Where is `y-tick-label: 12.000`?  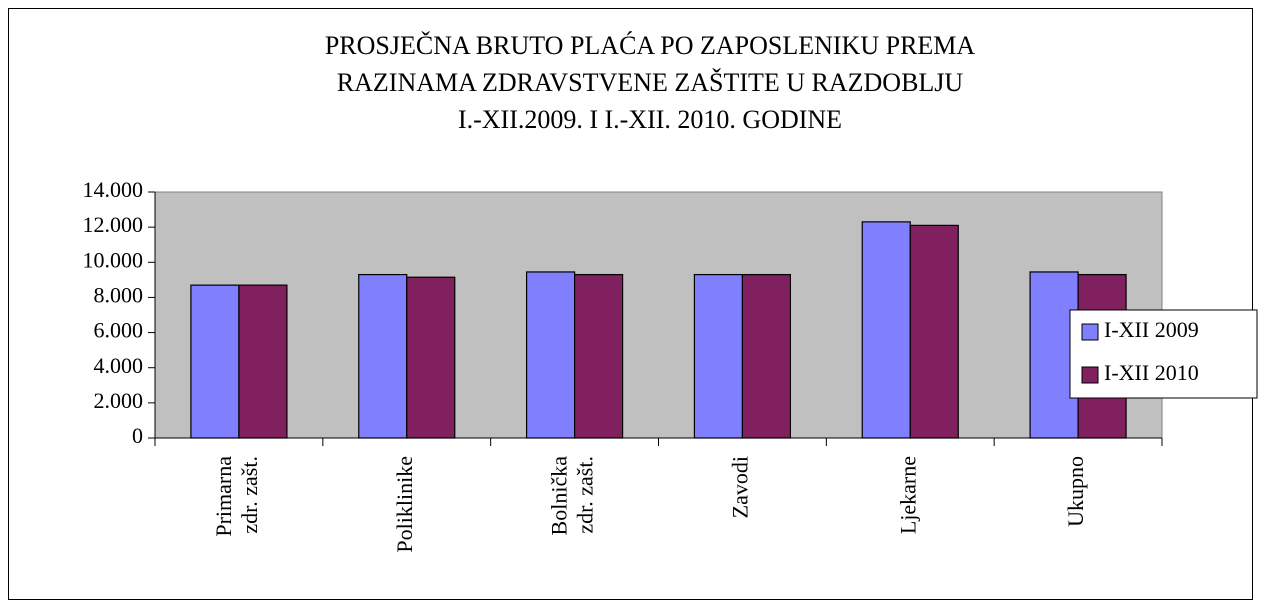
y-tick-label: 12.000 is located at coordinates (113, 224).